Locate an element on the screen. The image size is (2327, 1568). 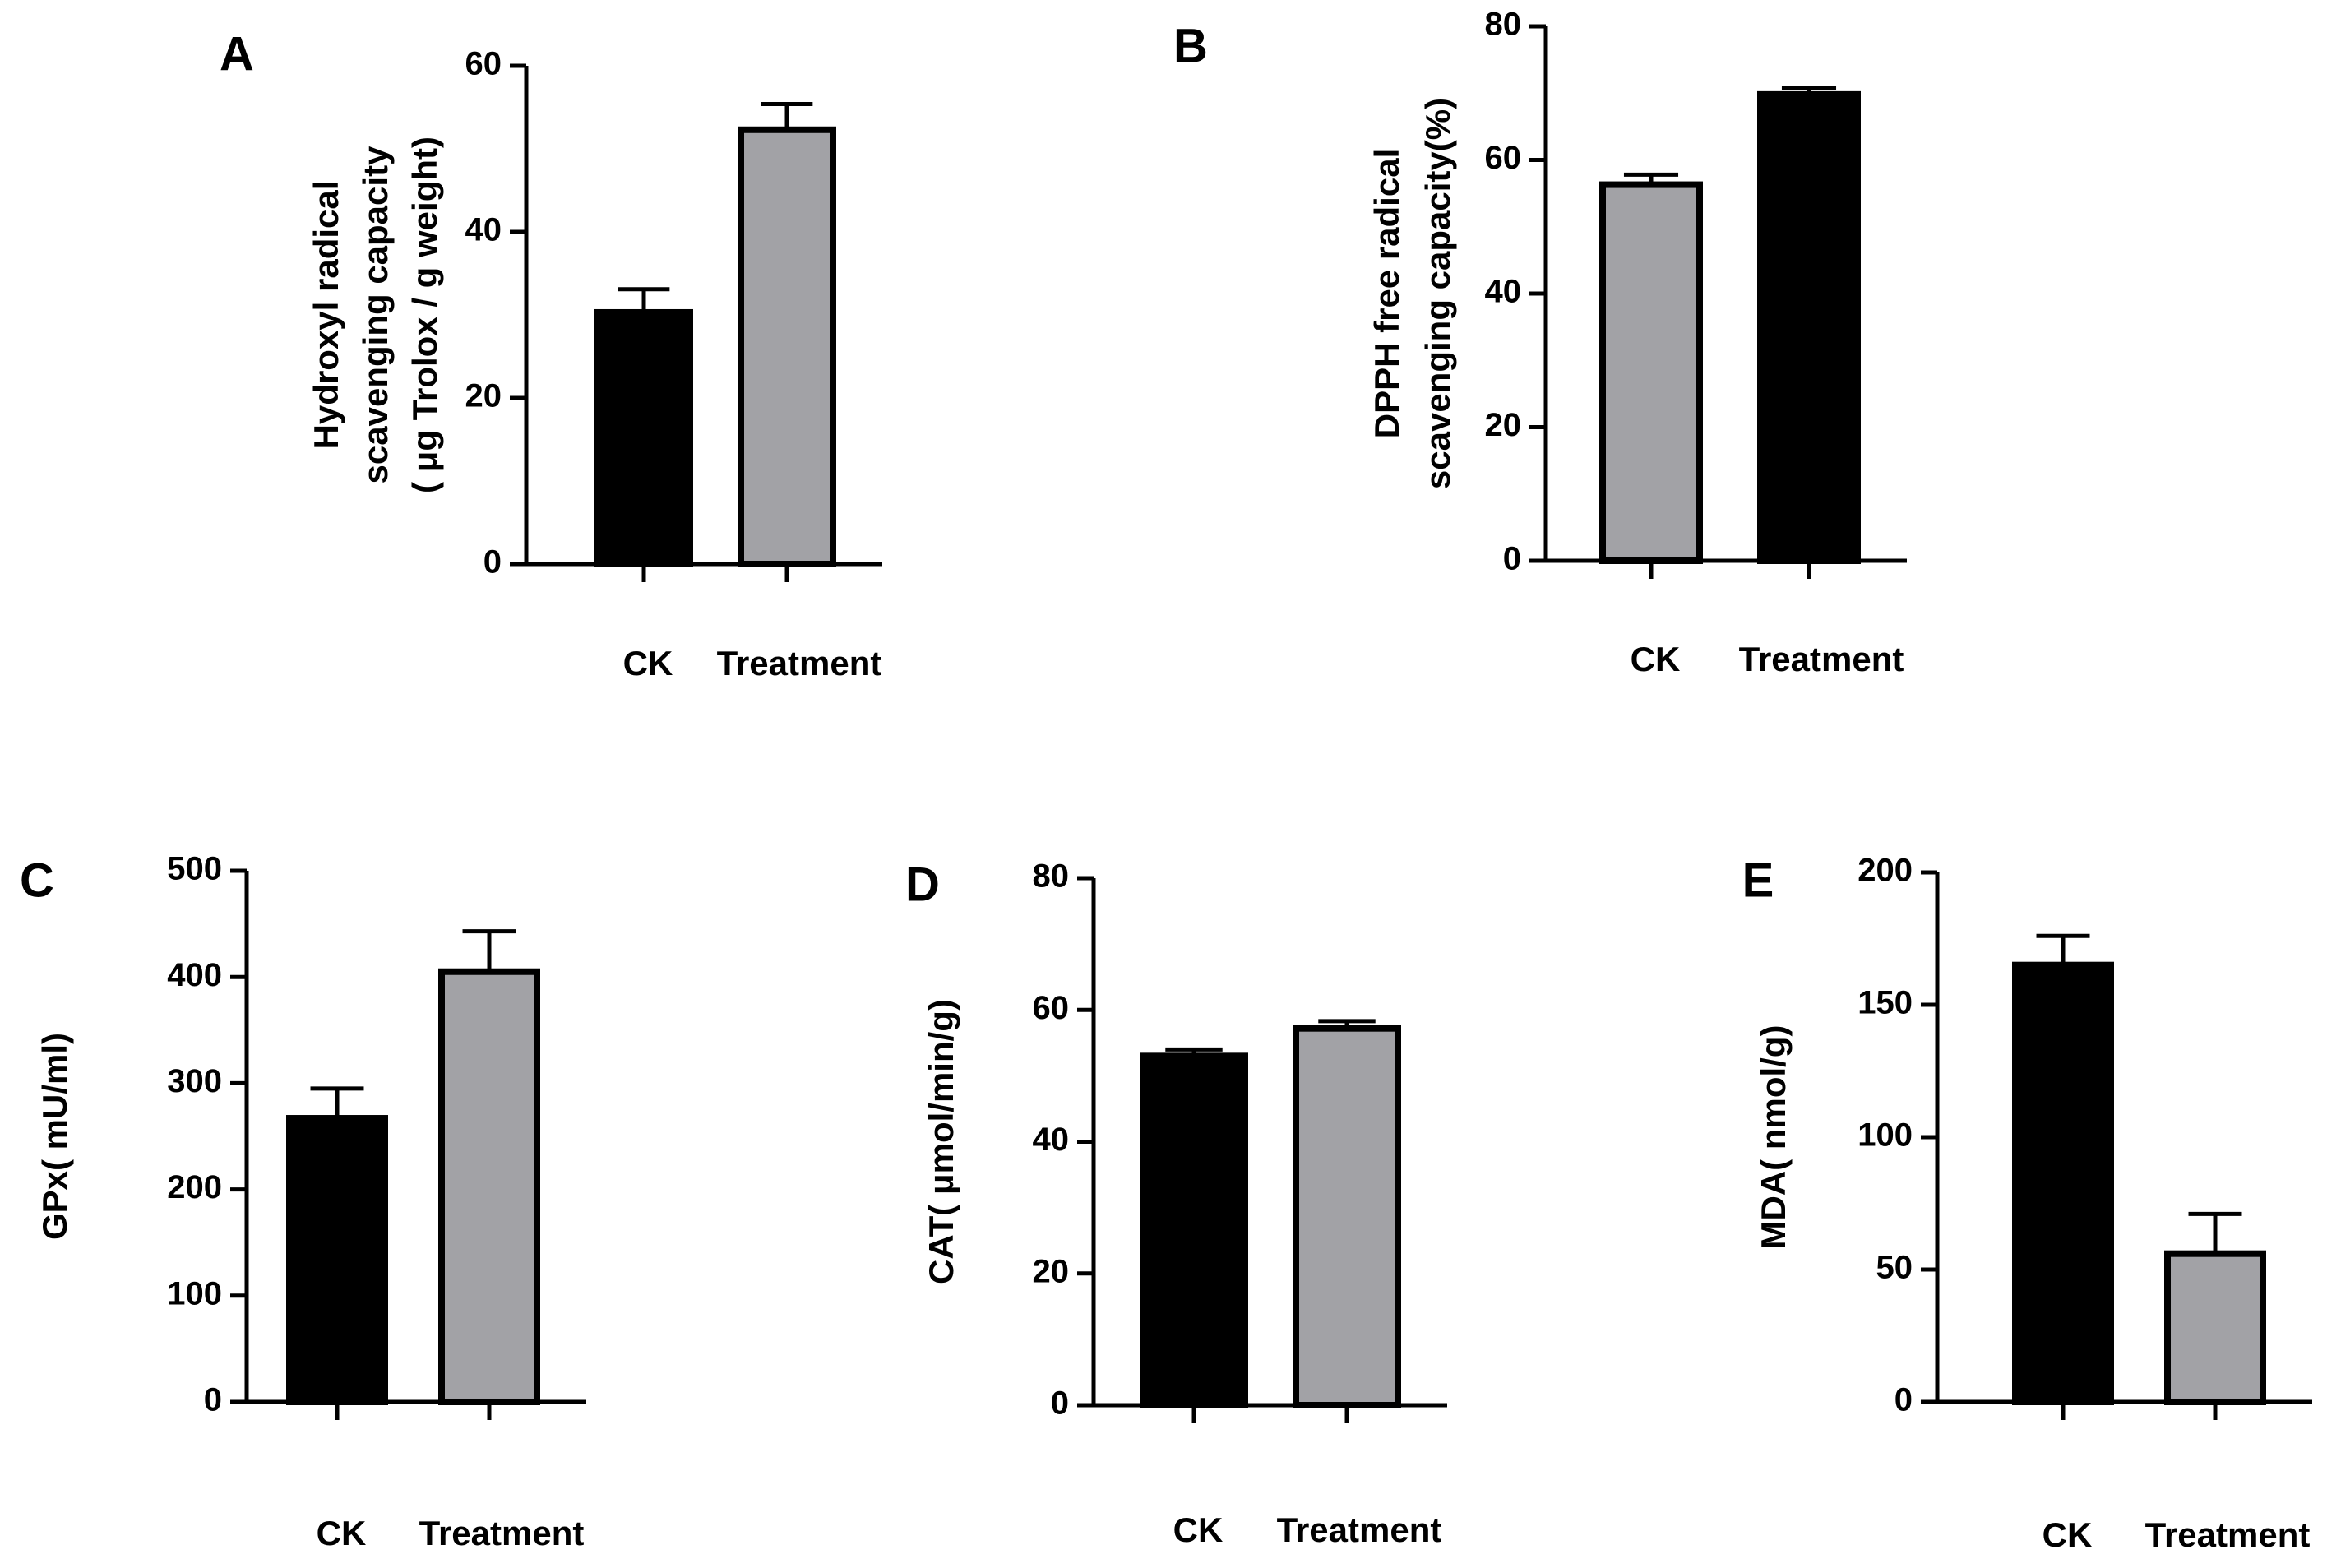
panel-a-bar-treatment is located at coordinates (787, 346).